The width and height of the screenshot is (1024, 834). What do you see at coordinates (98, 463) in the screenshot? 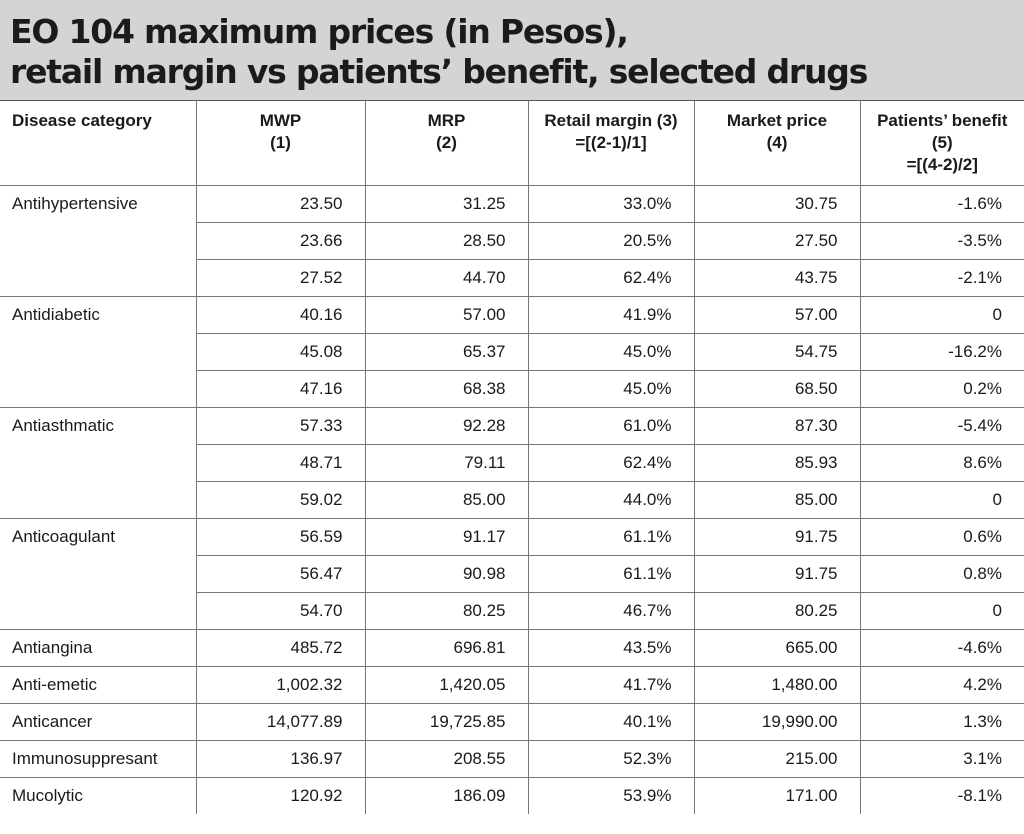
I see `disease-category-cell: Antiasthmatic` at bounding box center [98, 463].